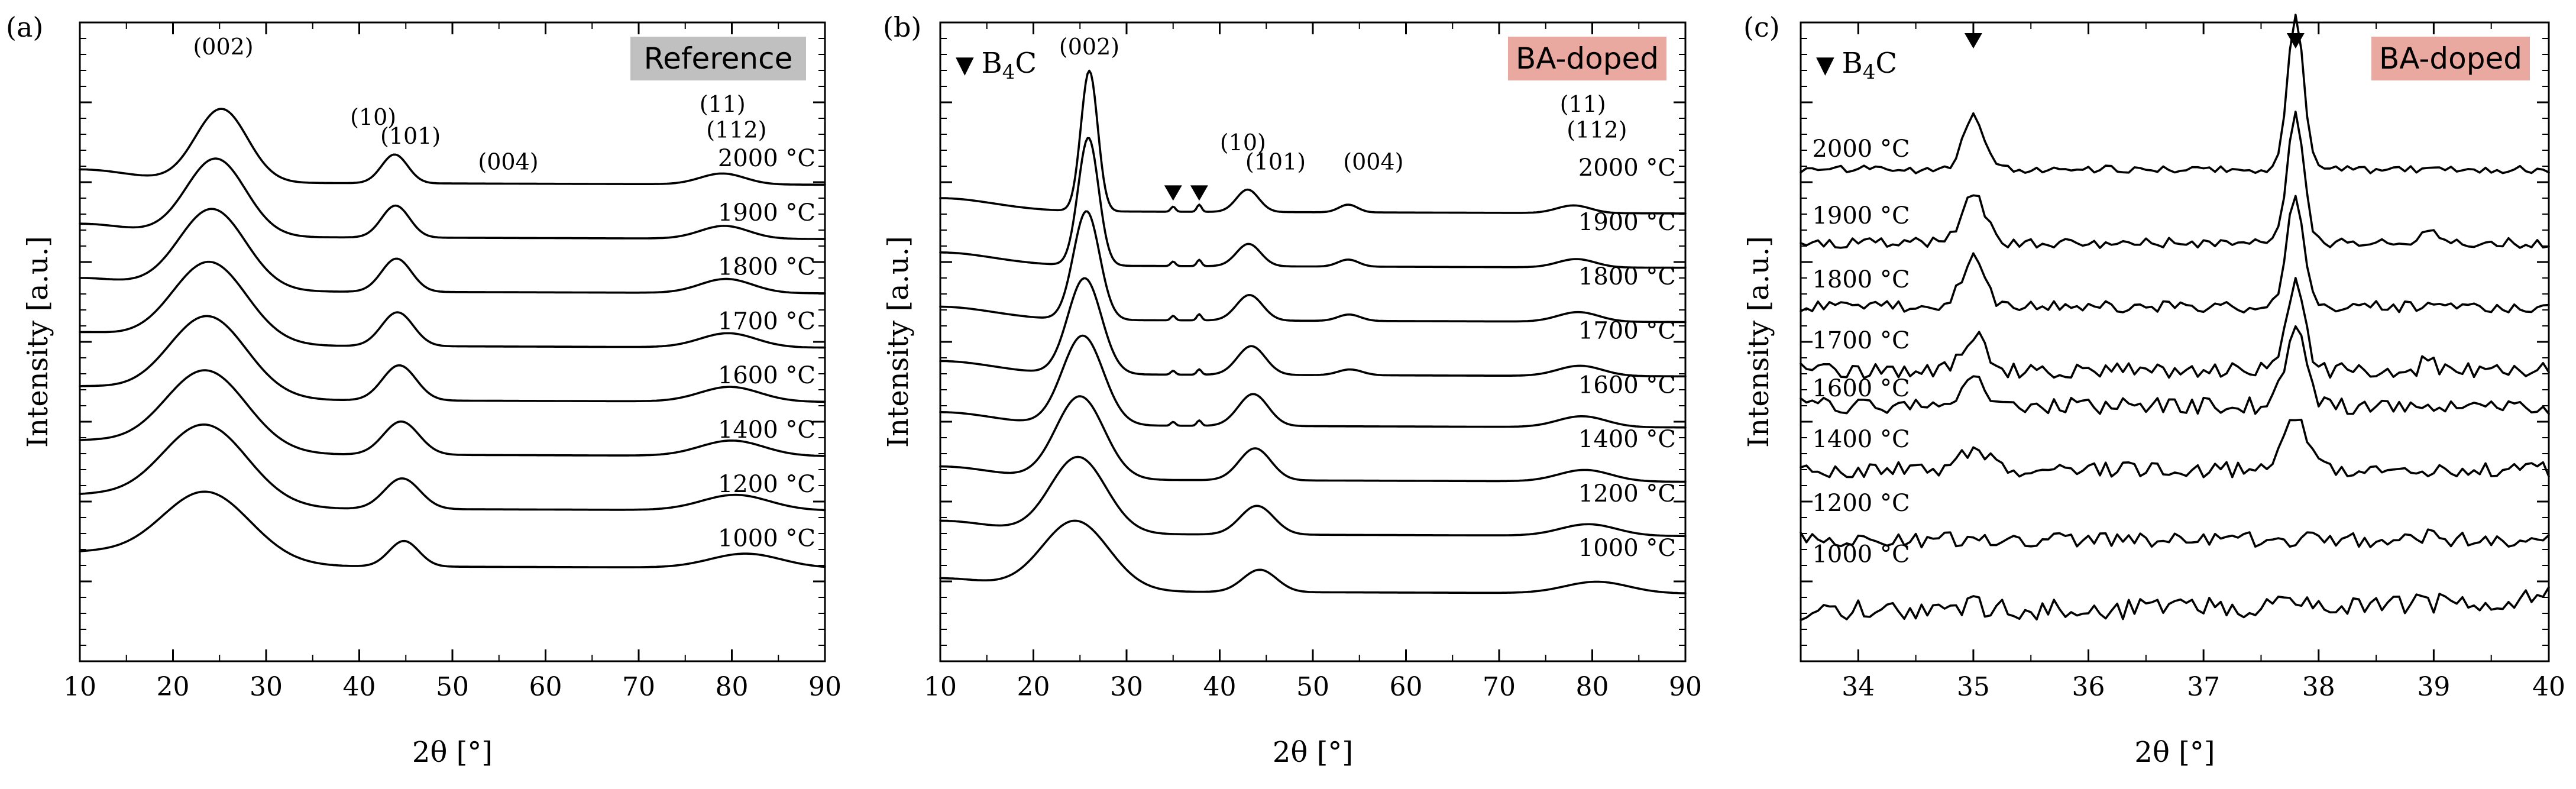 The height and width of the screenshot is (789, 2576). Describe the element at coordinates (1829, 65) in the screenshot. I see `b4c-legend-marker: ▼` at that location.